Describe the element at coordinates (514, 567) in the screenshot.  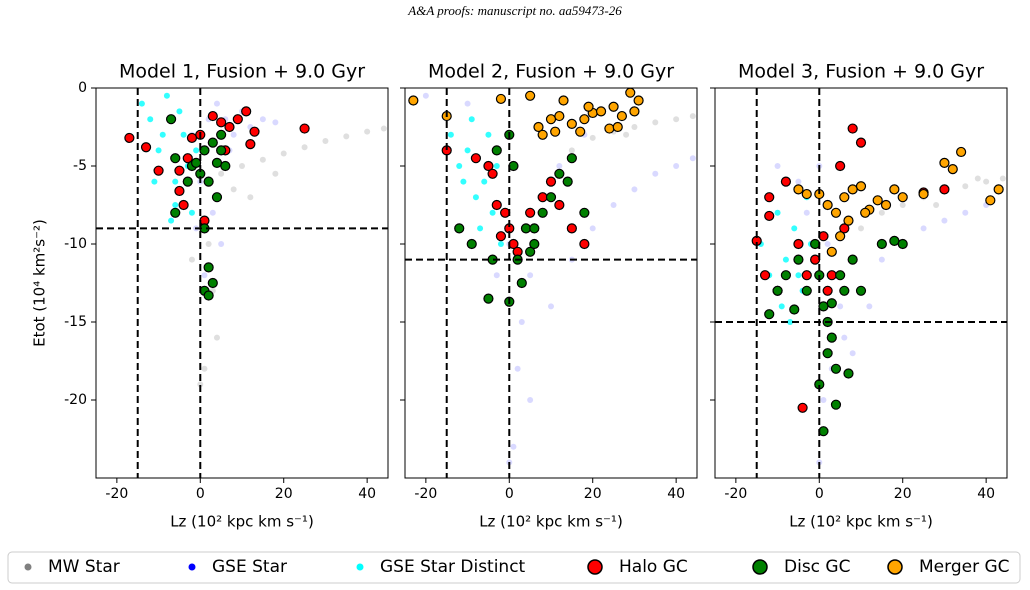
I see `legend-box` at that location.